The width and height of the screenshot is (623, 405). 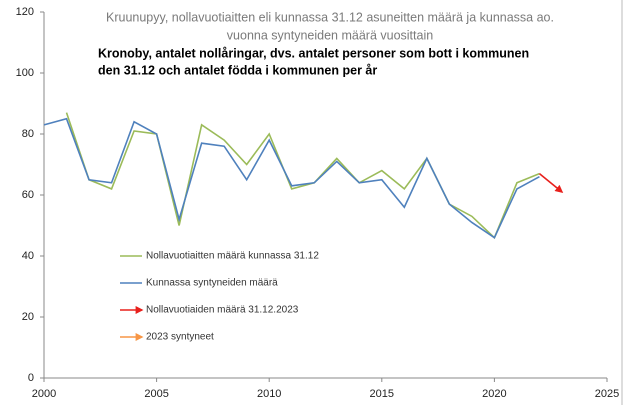 I want to click on y-tick-label: 60, so click(x=28, y=195).